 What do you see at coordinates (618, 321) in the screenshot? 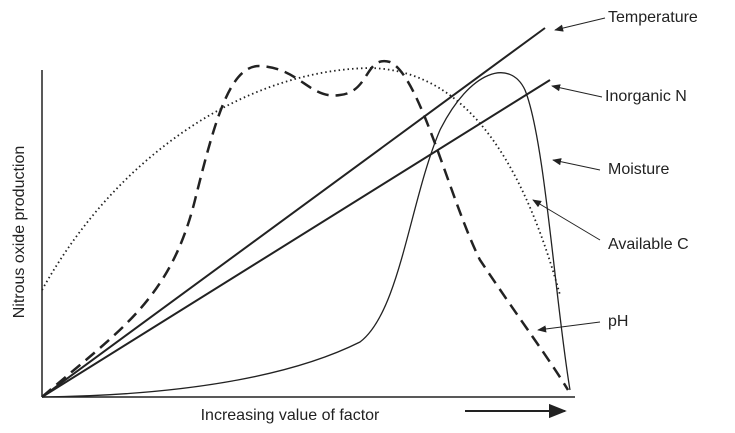
I see `curve-label: pH` at bounding box center [618, 321].